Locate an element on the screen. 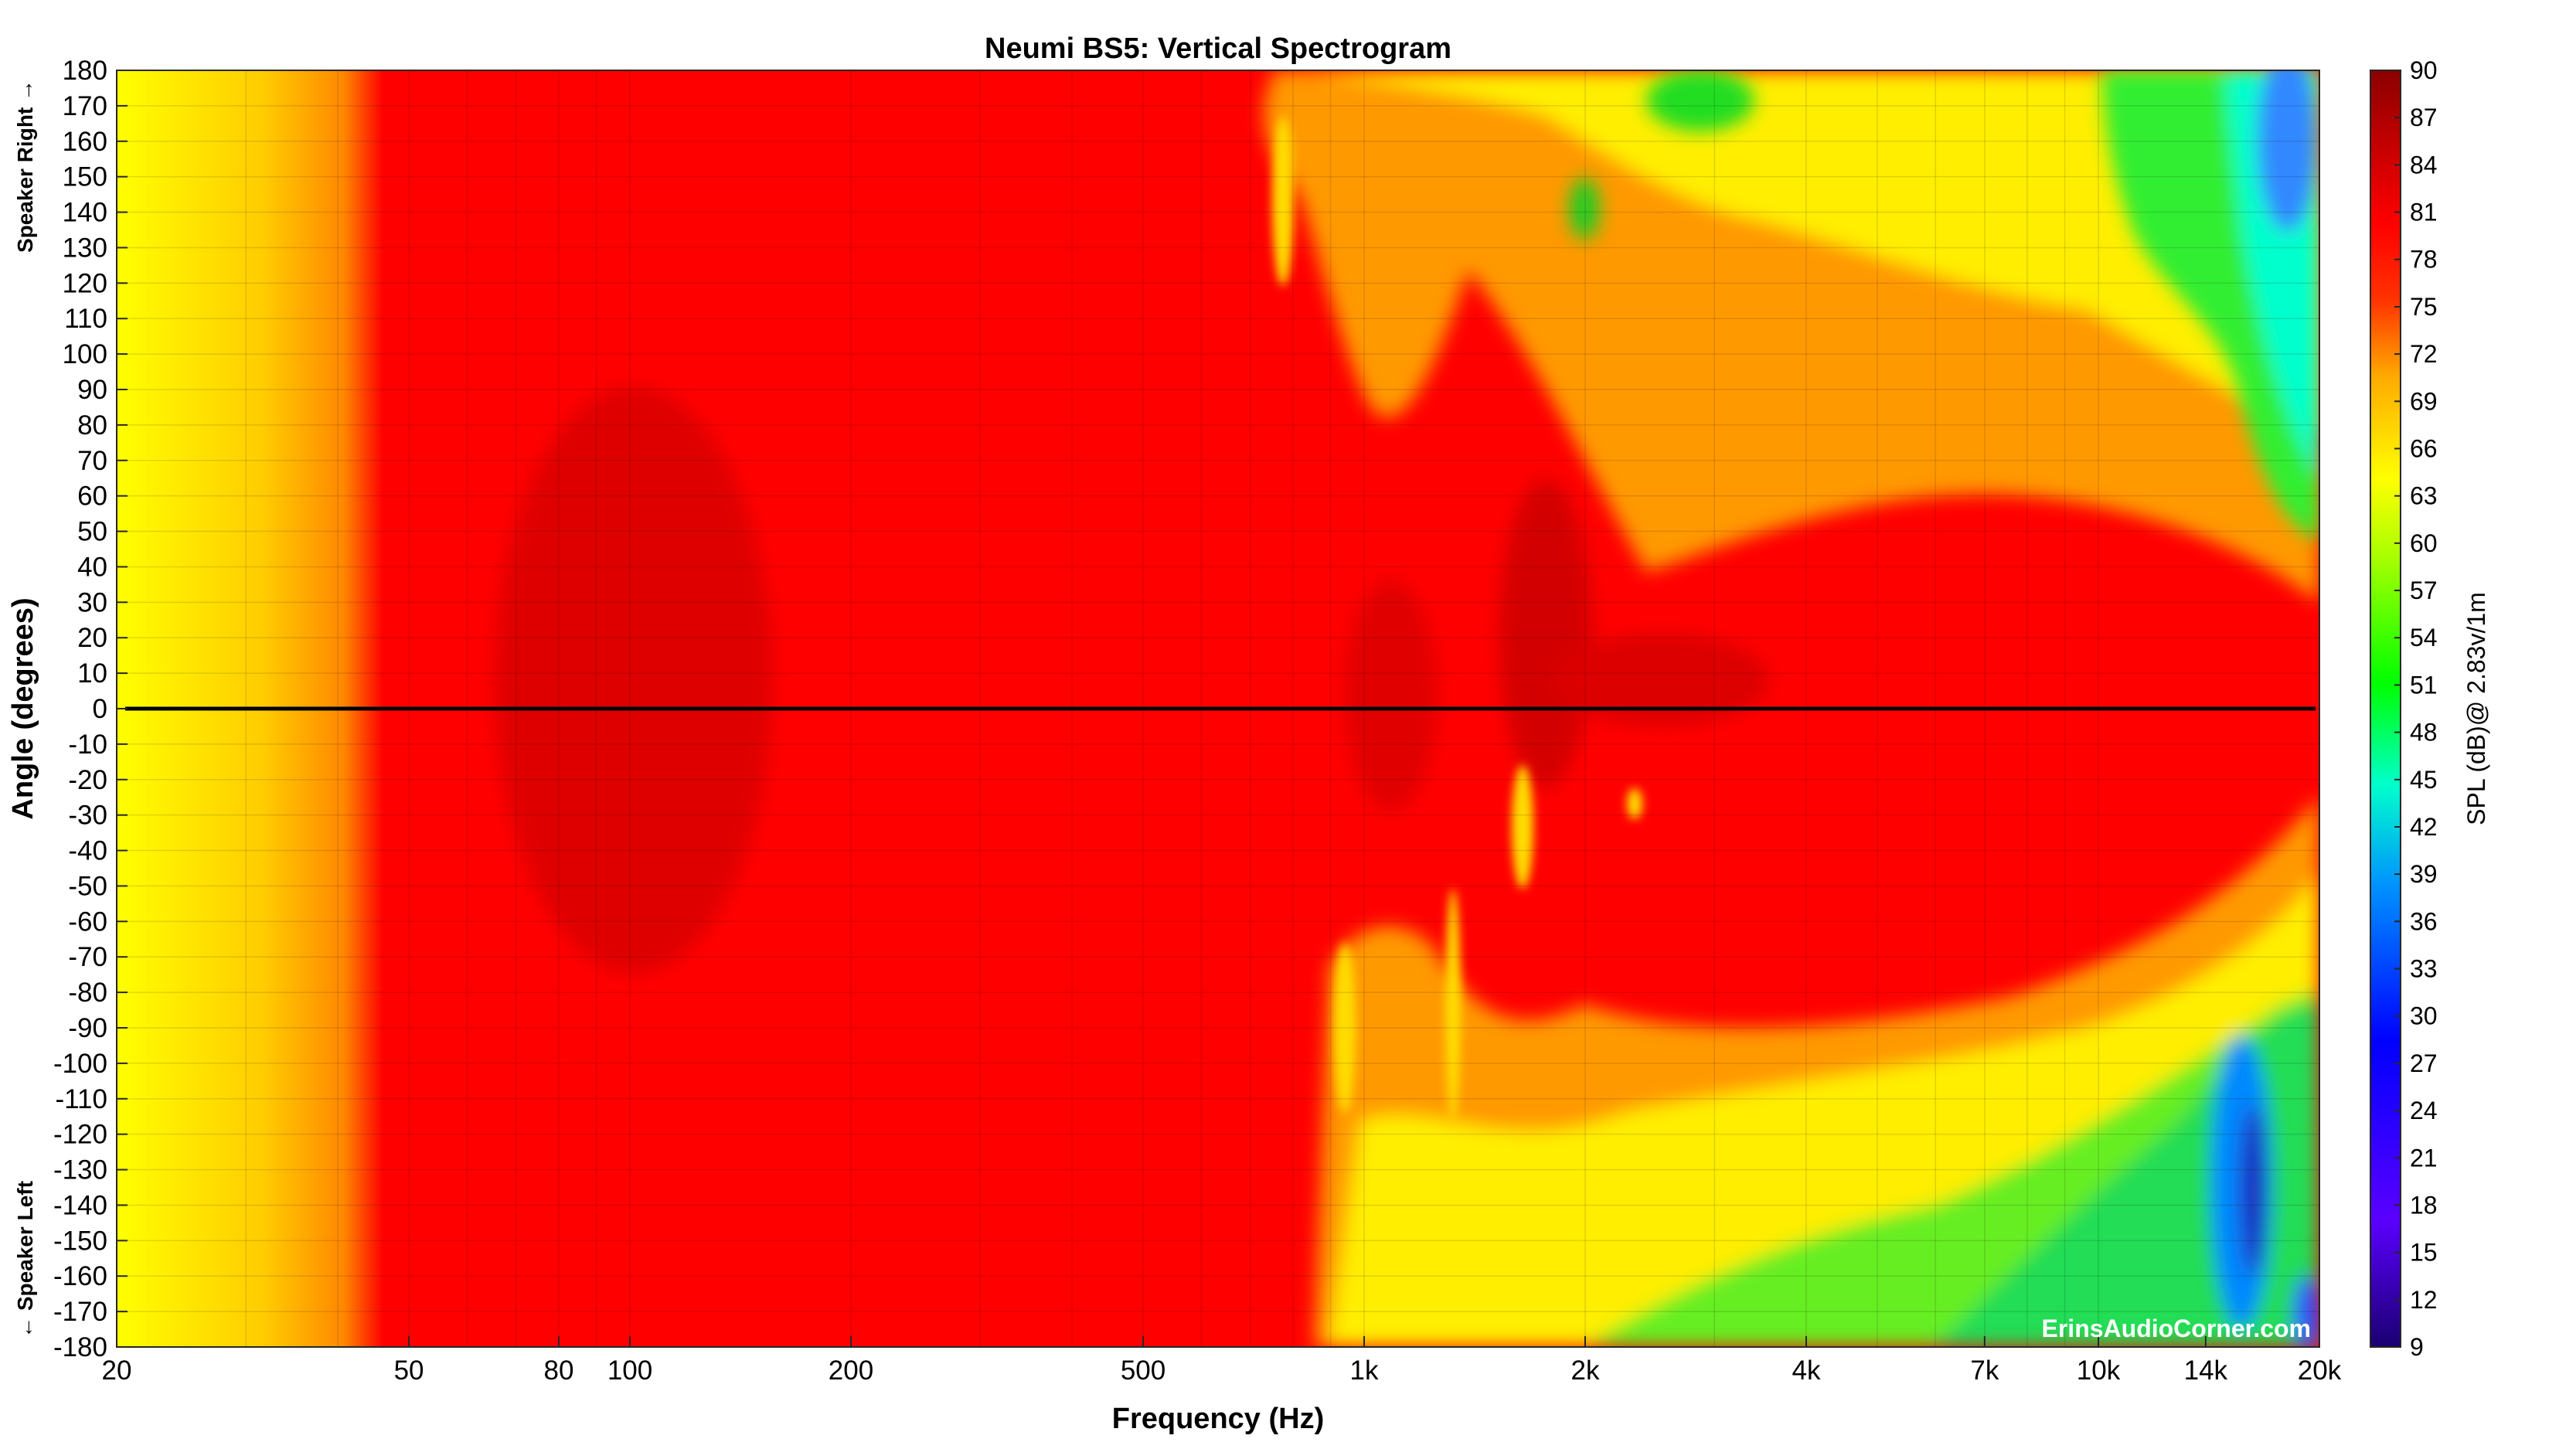 Image resolution: width=2576 pixels, height=1449 pixels. y-tick-label: 70 is located at coordinates (92, 461).